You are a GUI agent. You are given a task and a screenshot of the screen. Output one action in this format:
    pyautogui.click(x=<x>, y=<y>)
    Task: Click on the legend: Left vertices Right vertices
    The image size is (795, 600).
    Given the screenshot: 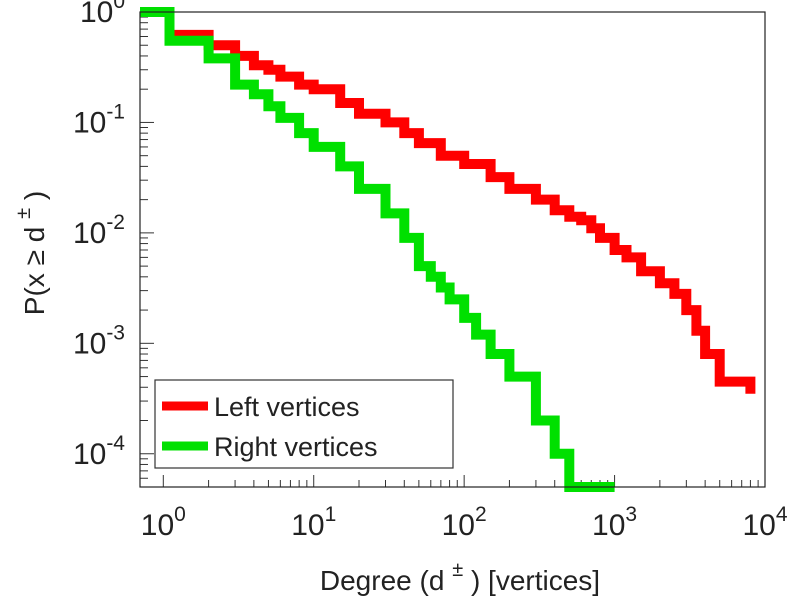 What is the action you would take?
    pyautogui.click(x=304, y=424)
    